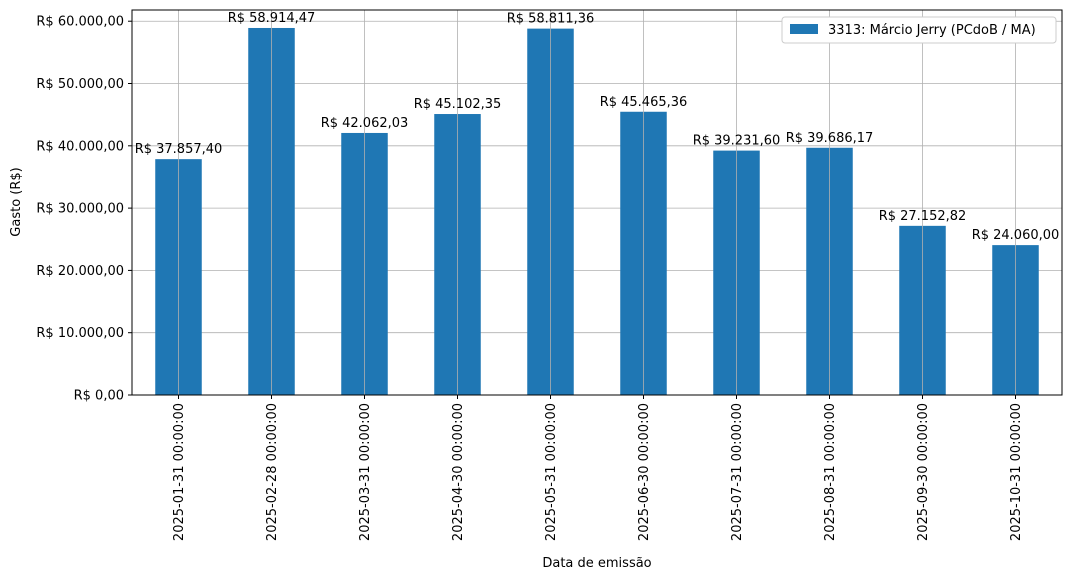  I want to click on data-label: R$ 58.811,36, so click(551, 19).